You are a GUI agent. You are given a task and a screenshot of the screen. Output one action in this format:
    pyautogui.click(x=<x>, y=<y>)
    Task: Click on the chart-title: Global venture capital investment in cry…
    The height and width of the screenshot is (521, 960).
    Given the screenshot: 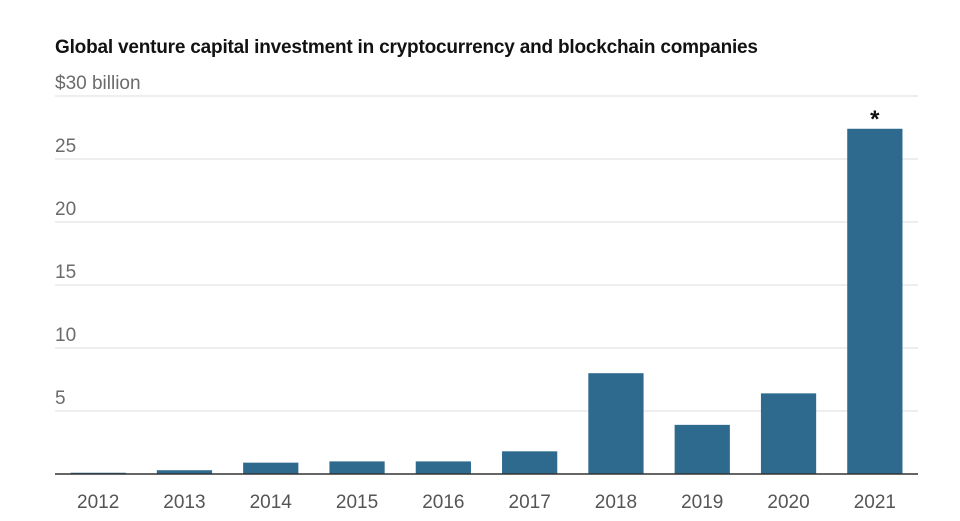 What is the action you would take?
    pyautogui.click(x=406, y=47)
    